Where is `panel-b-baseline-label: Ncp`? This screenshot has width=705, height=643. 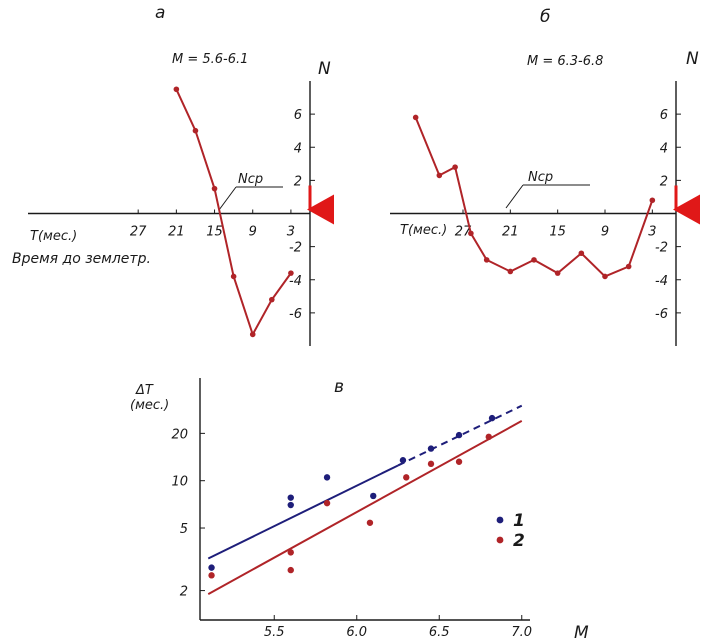
panel-b-baseline-label: Ncp is located at coordinates (540, 177).